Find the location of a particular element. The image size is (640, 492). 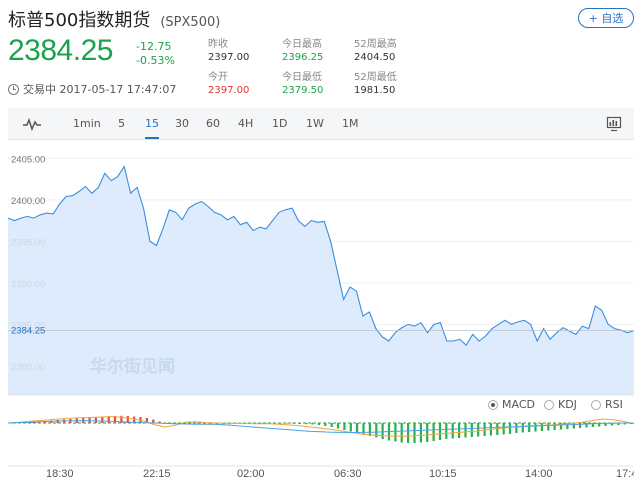

y-tick-label: 2405.00 is located at coordinates (28, 159).